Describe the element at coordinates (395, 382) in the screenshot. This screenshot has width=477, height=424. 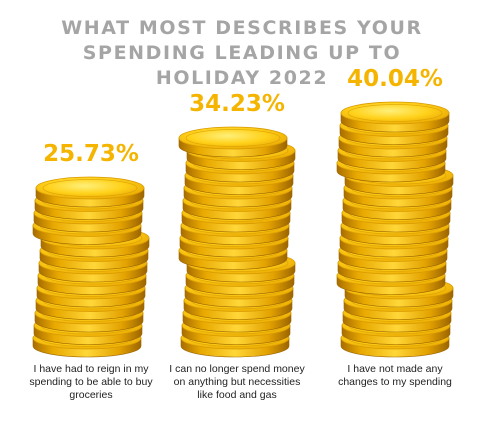
I see `category-label-line: changes to my spending` at that location.